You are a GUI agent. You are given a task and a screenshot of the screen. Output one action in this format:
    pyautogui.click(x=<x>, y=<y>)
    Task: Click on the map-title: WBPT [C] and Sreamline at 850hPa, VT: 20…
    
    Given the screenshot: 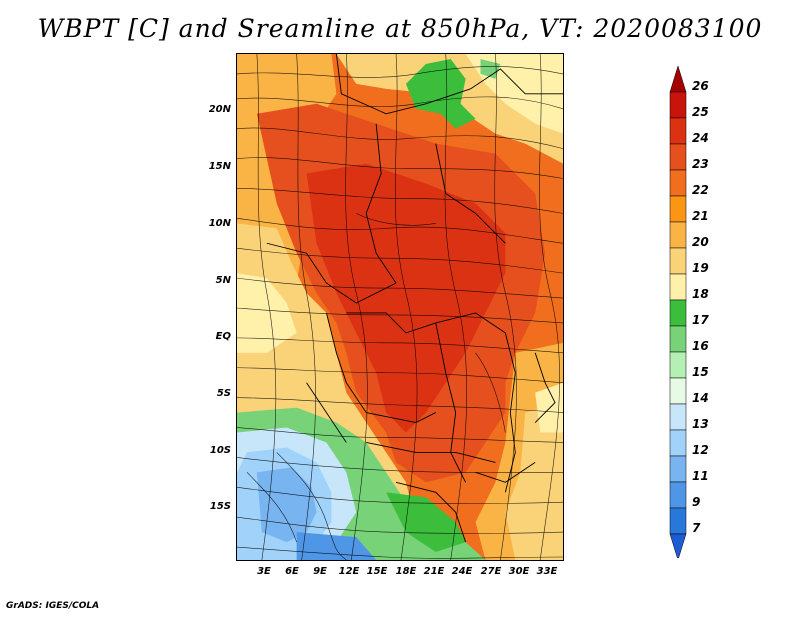 What is the action you would take?
    pyautogui.click(x=400, y=28)
    